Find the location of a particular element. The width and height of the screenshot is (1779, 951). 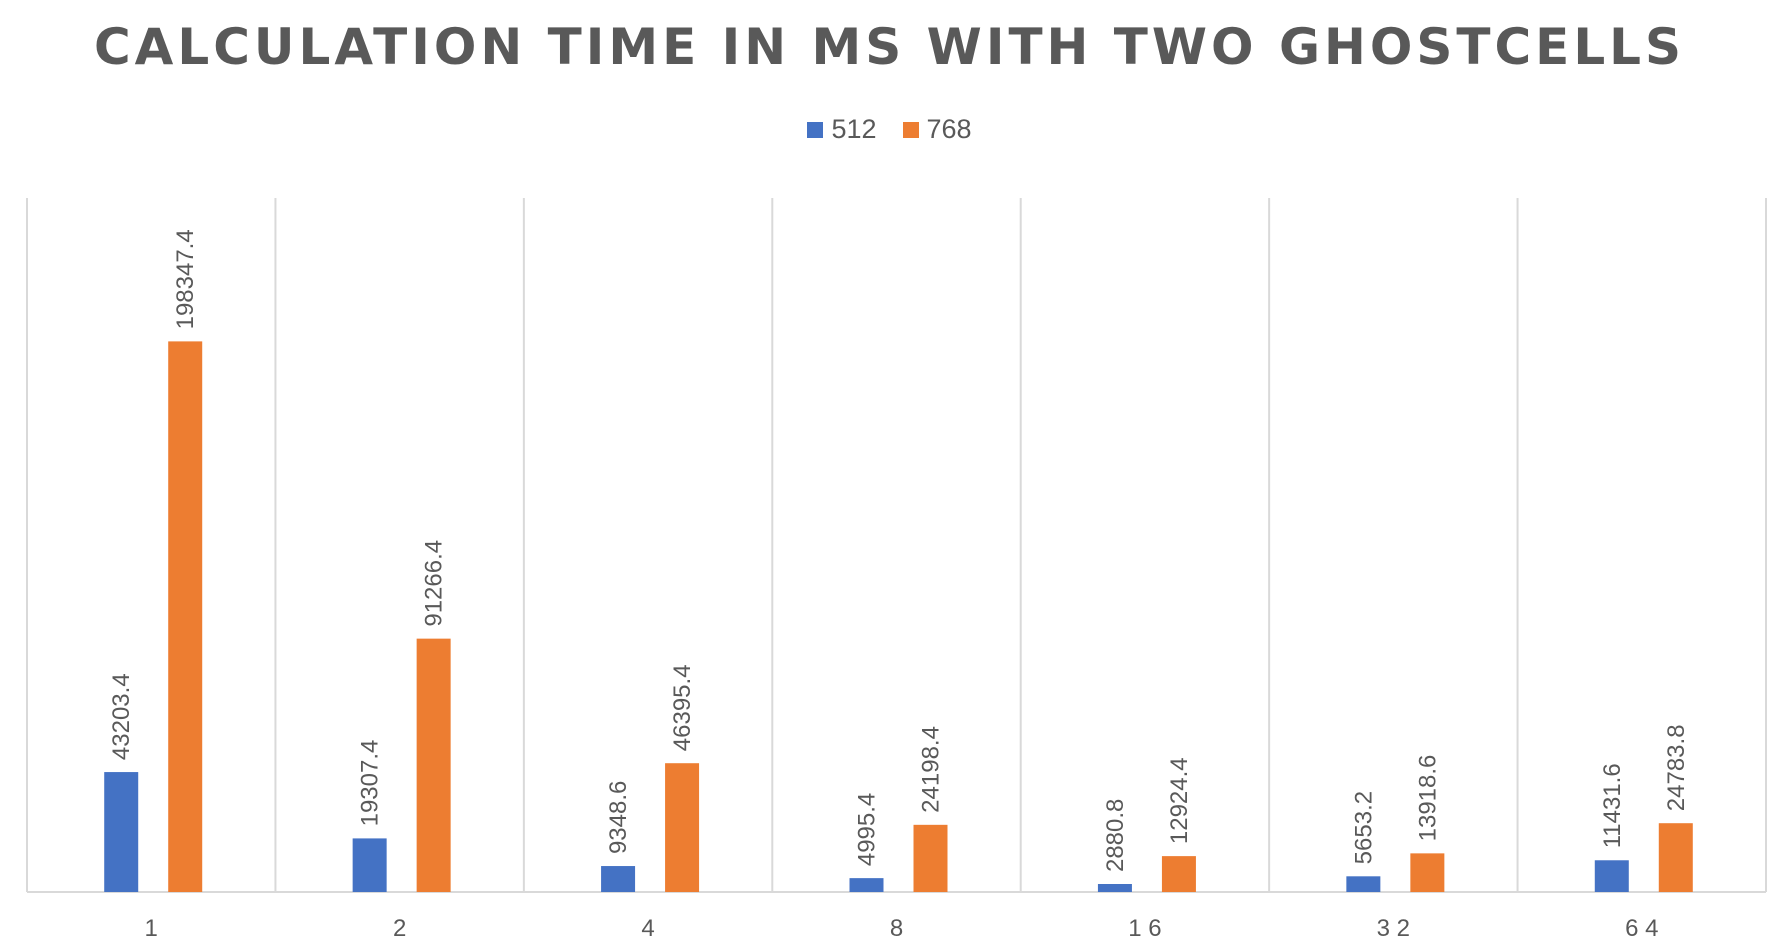

data-label-768-64: 24783.8 is located at coordinates (1676, 767).